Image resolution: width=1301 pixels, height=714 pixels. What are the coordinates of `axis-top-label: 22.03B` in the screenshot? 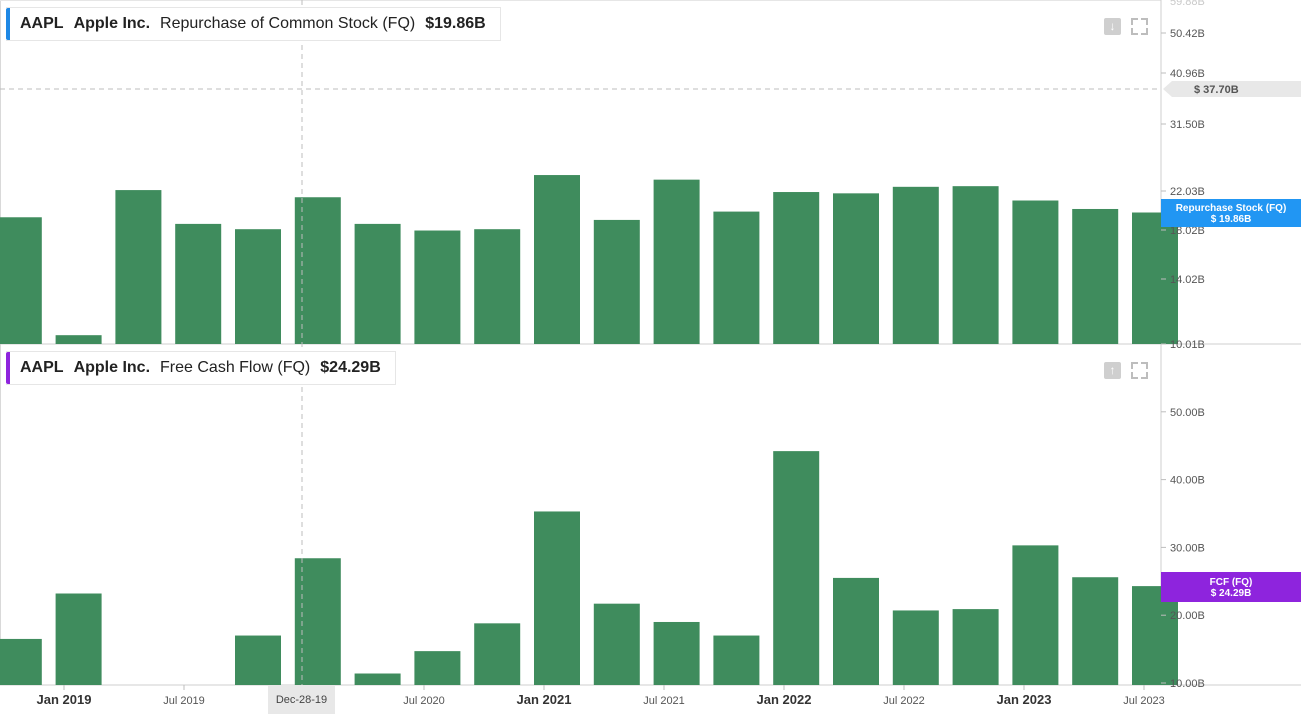 It's located at (1187, 192).